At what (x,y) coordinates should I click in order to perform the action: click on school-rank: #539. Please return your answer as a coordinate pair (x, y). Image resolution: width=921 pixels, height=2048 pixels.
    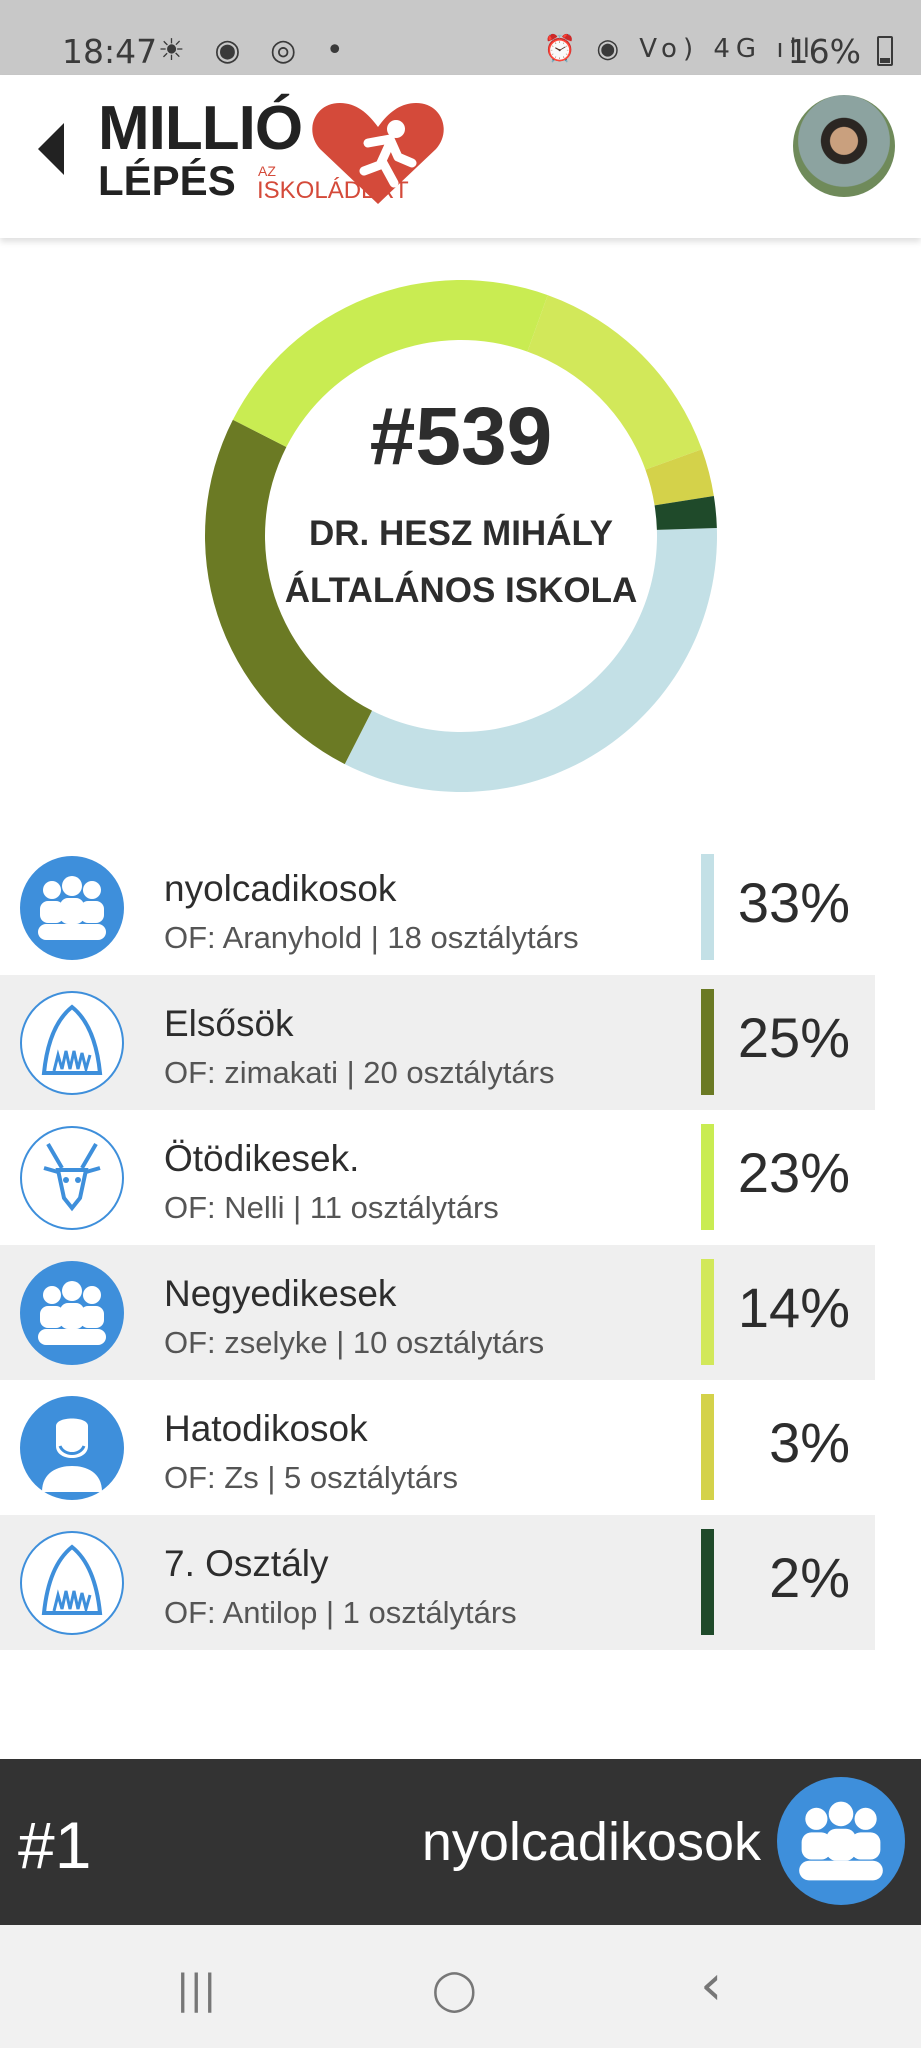
    Looking at the image, I should click on (461, 436).